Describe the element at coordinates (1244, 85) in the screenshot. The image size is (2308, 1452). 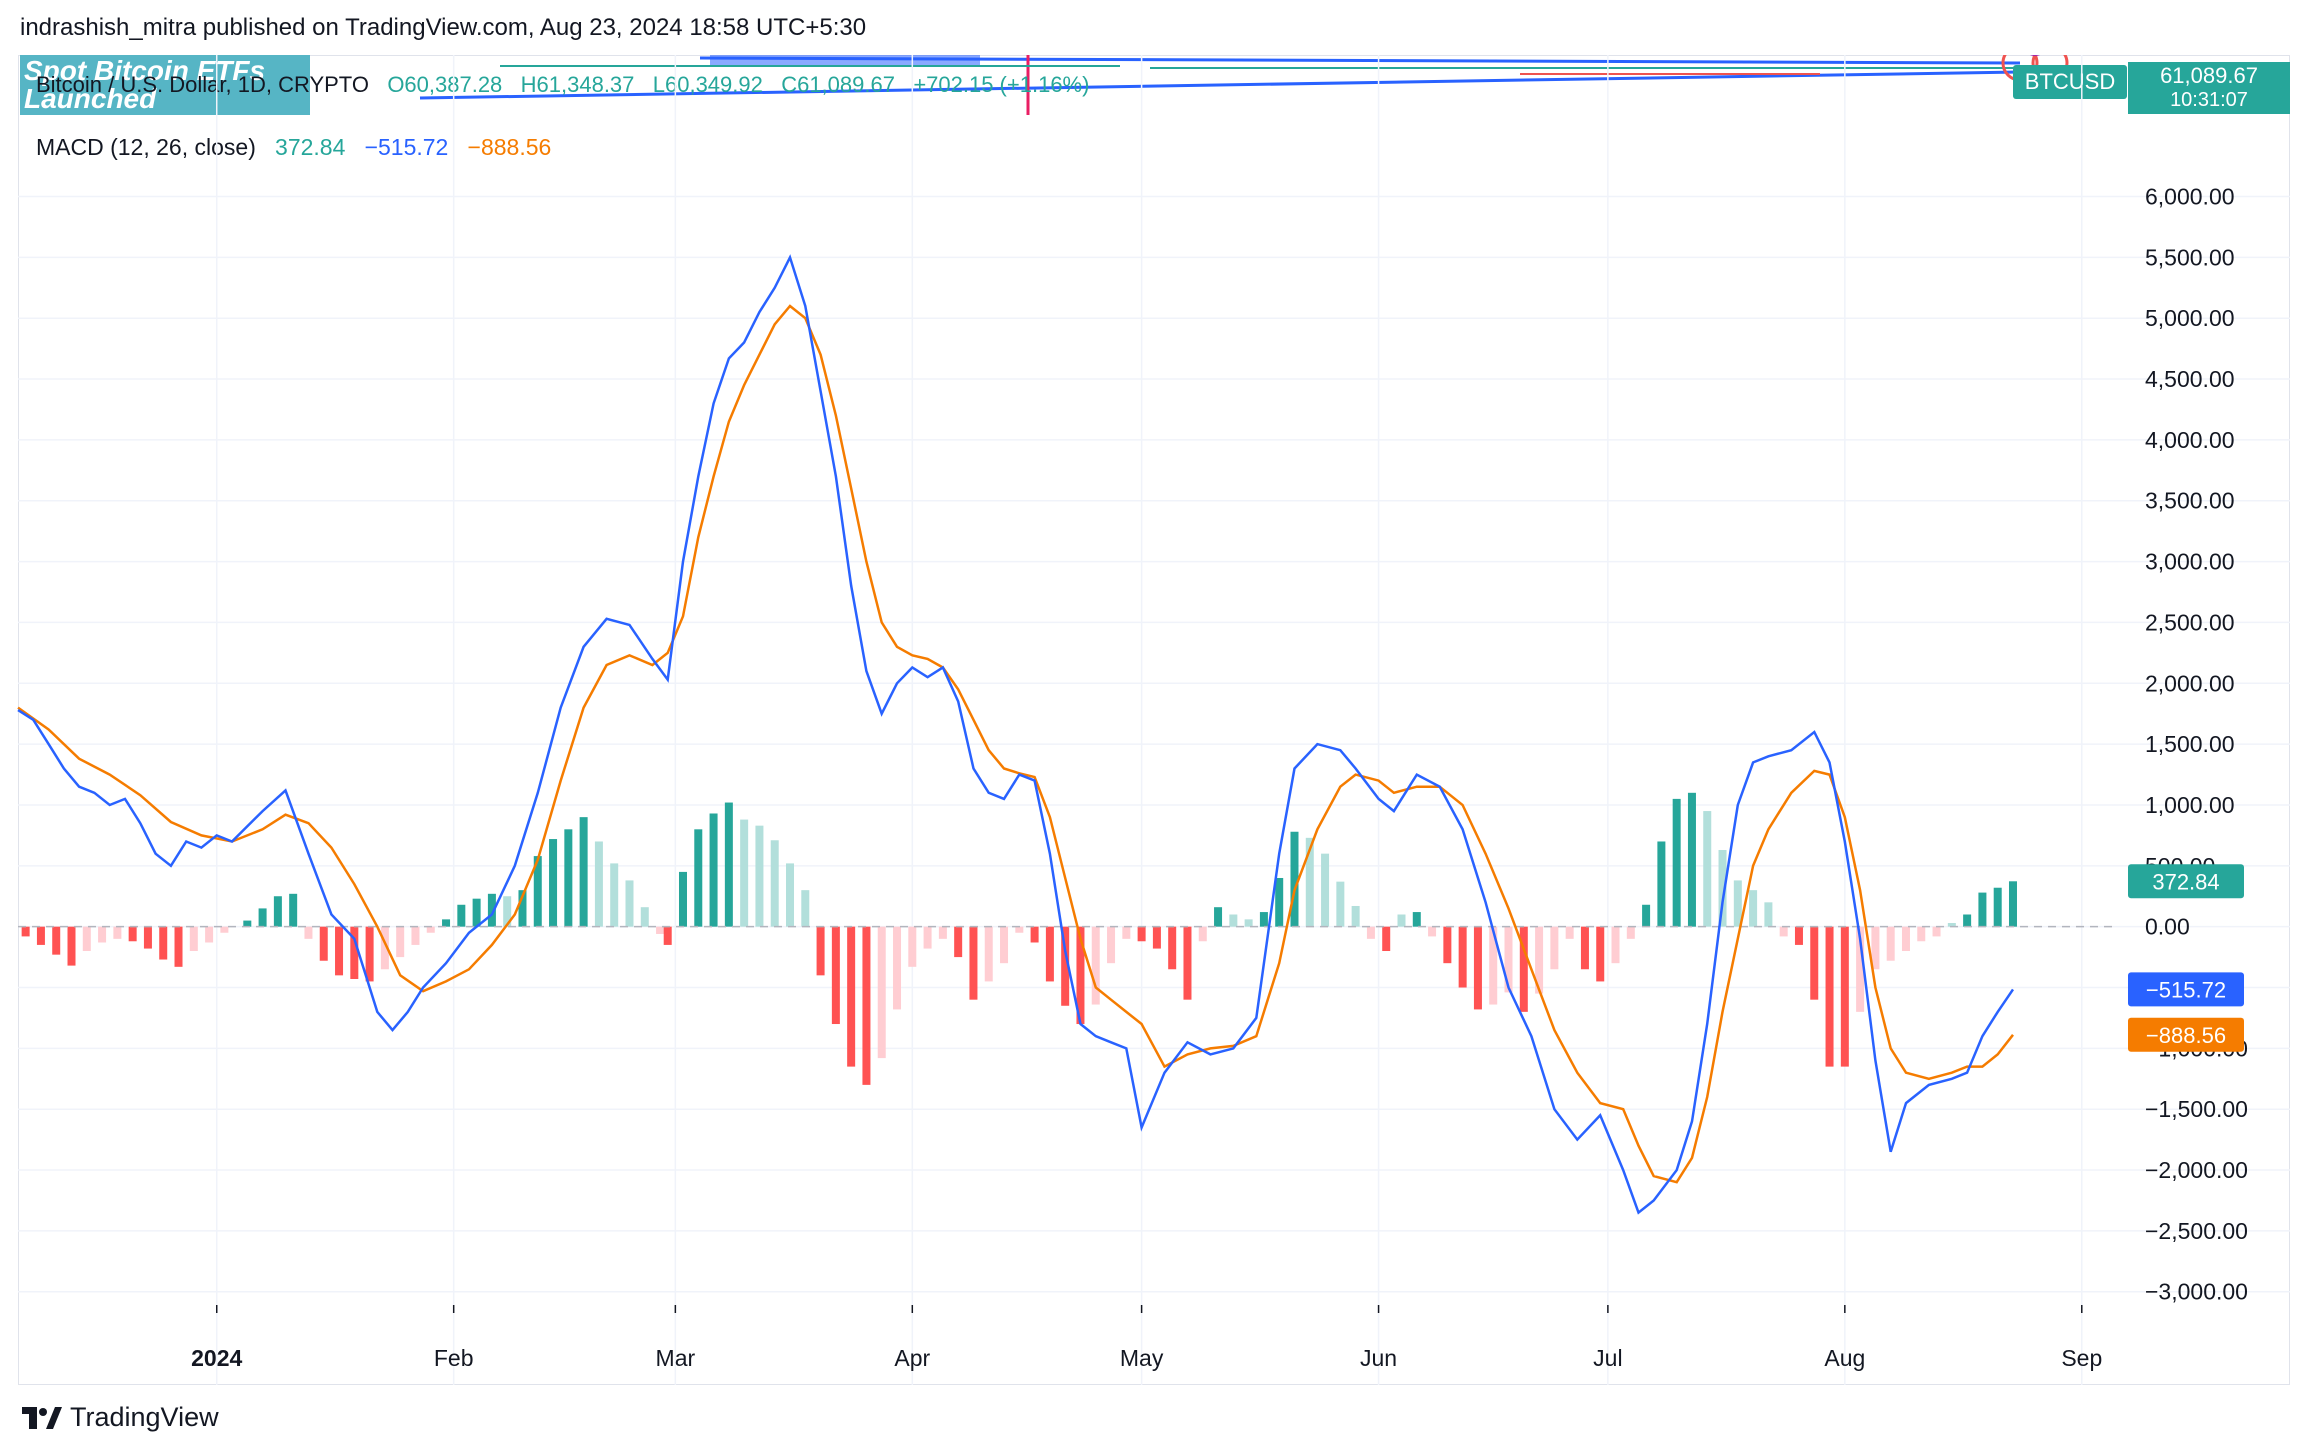
I see `price-pane-strip` at that location.